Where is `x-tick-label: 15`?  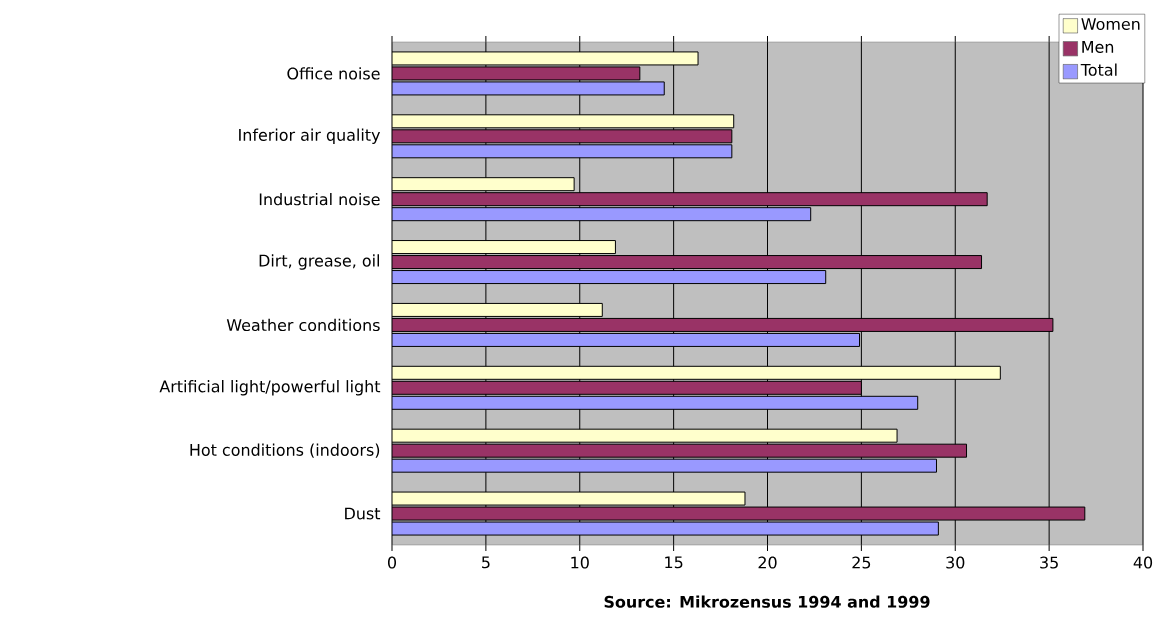
x-tick-label: 15 is located at coordinates (674, 562).